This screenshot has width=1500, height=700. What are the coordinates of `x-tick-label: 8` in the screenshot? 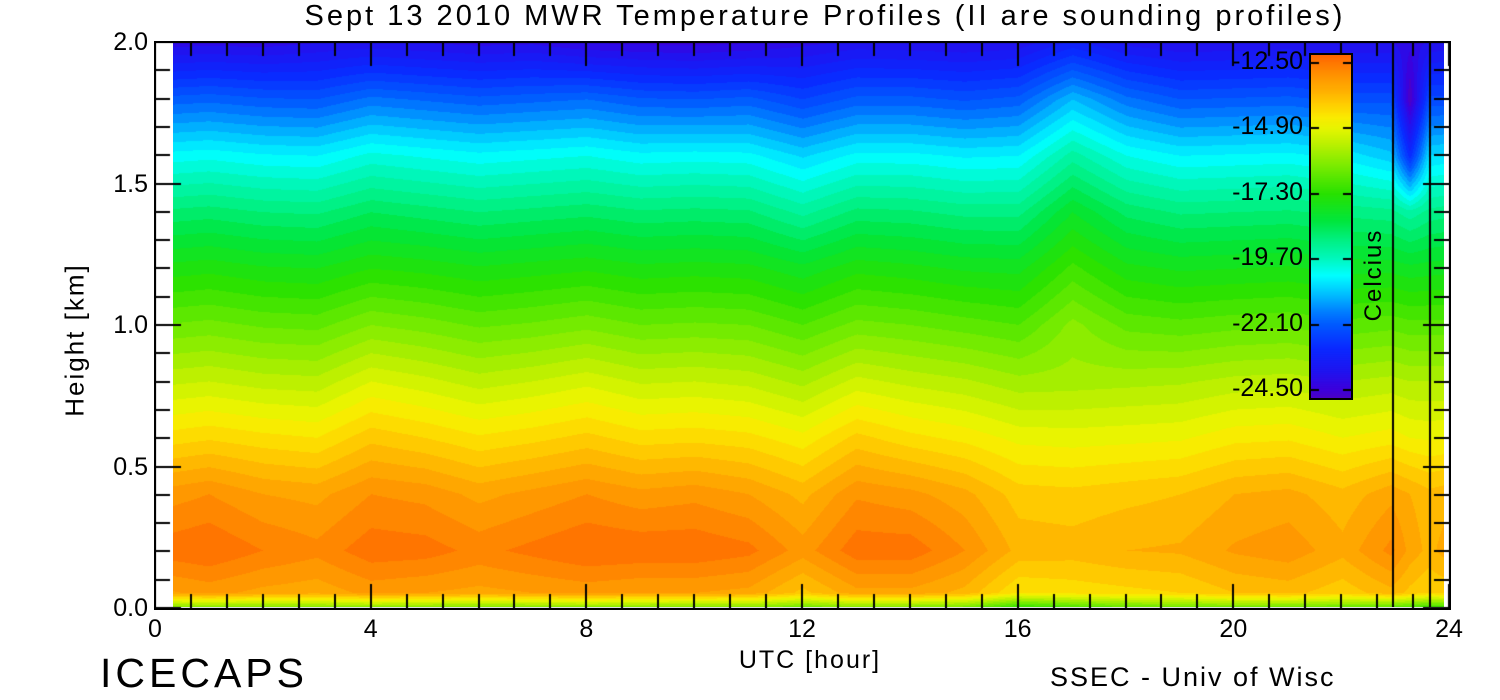 It's located at (586, 629).